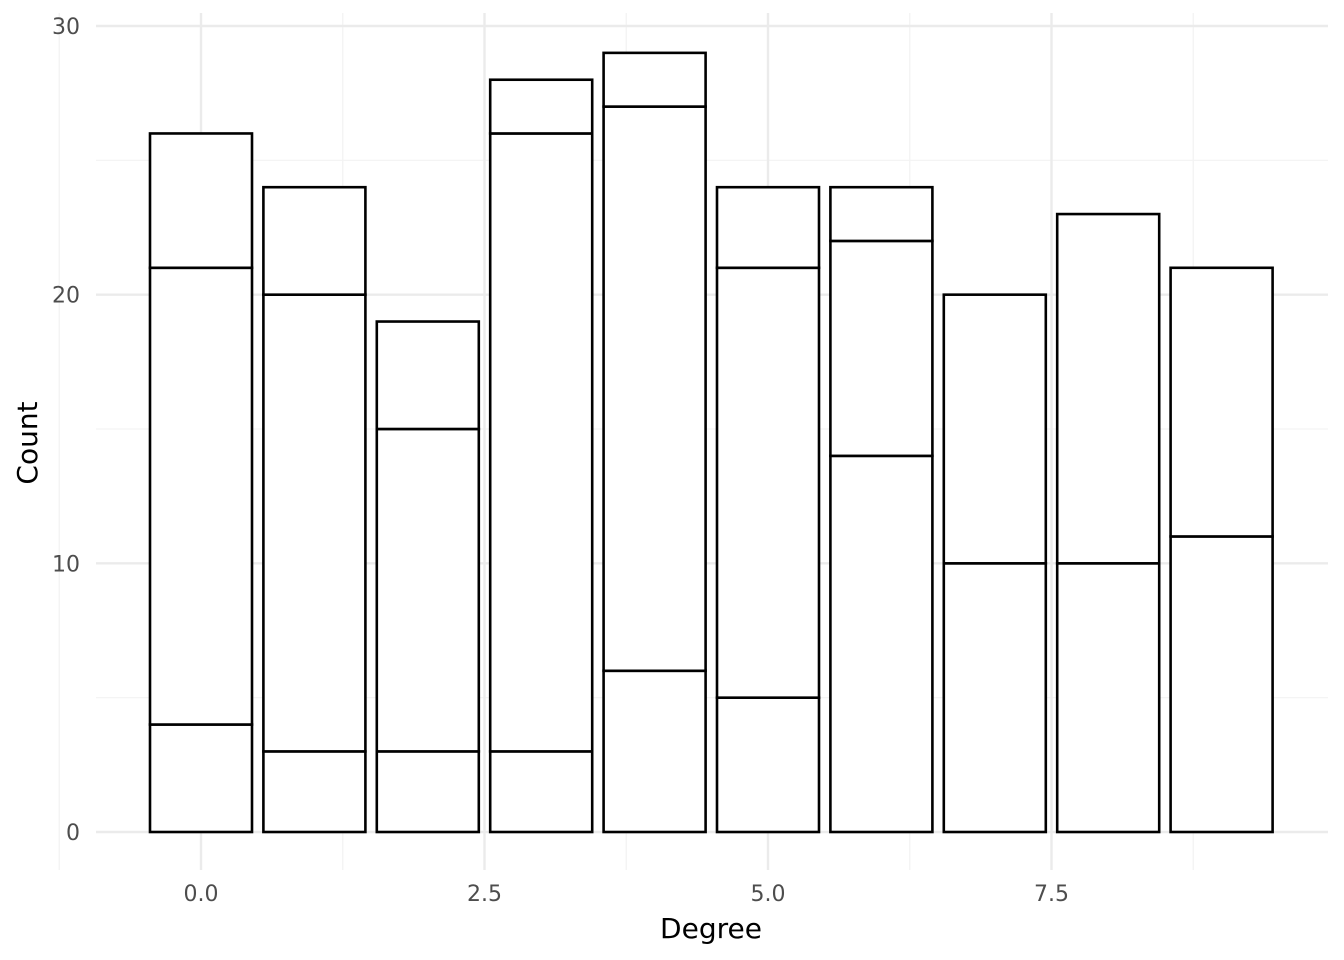 The width and height of the screenshot is (1344, 960). Describe the element at coordinates (27, 442) in the screenshot. I see `y-axis-title: Count` at that location.